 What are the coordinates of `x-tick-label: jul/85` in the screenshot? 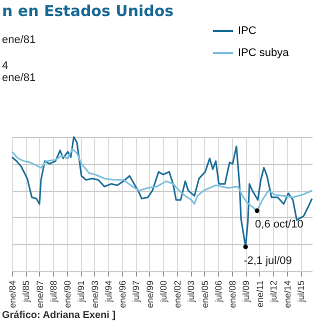 It's located at (26, 292).